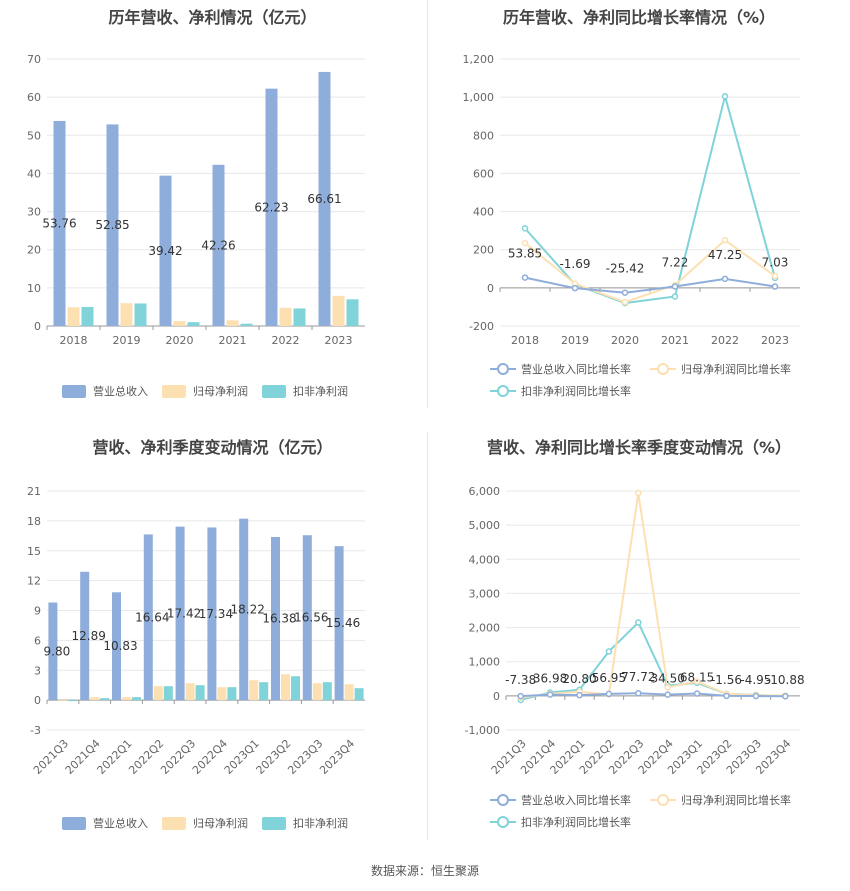 The width and height of the screenshot is (850, 891). I want to click on y-tick-label: -200, so click(481, 326).